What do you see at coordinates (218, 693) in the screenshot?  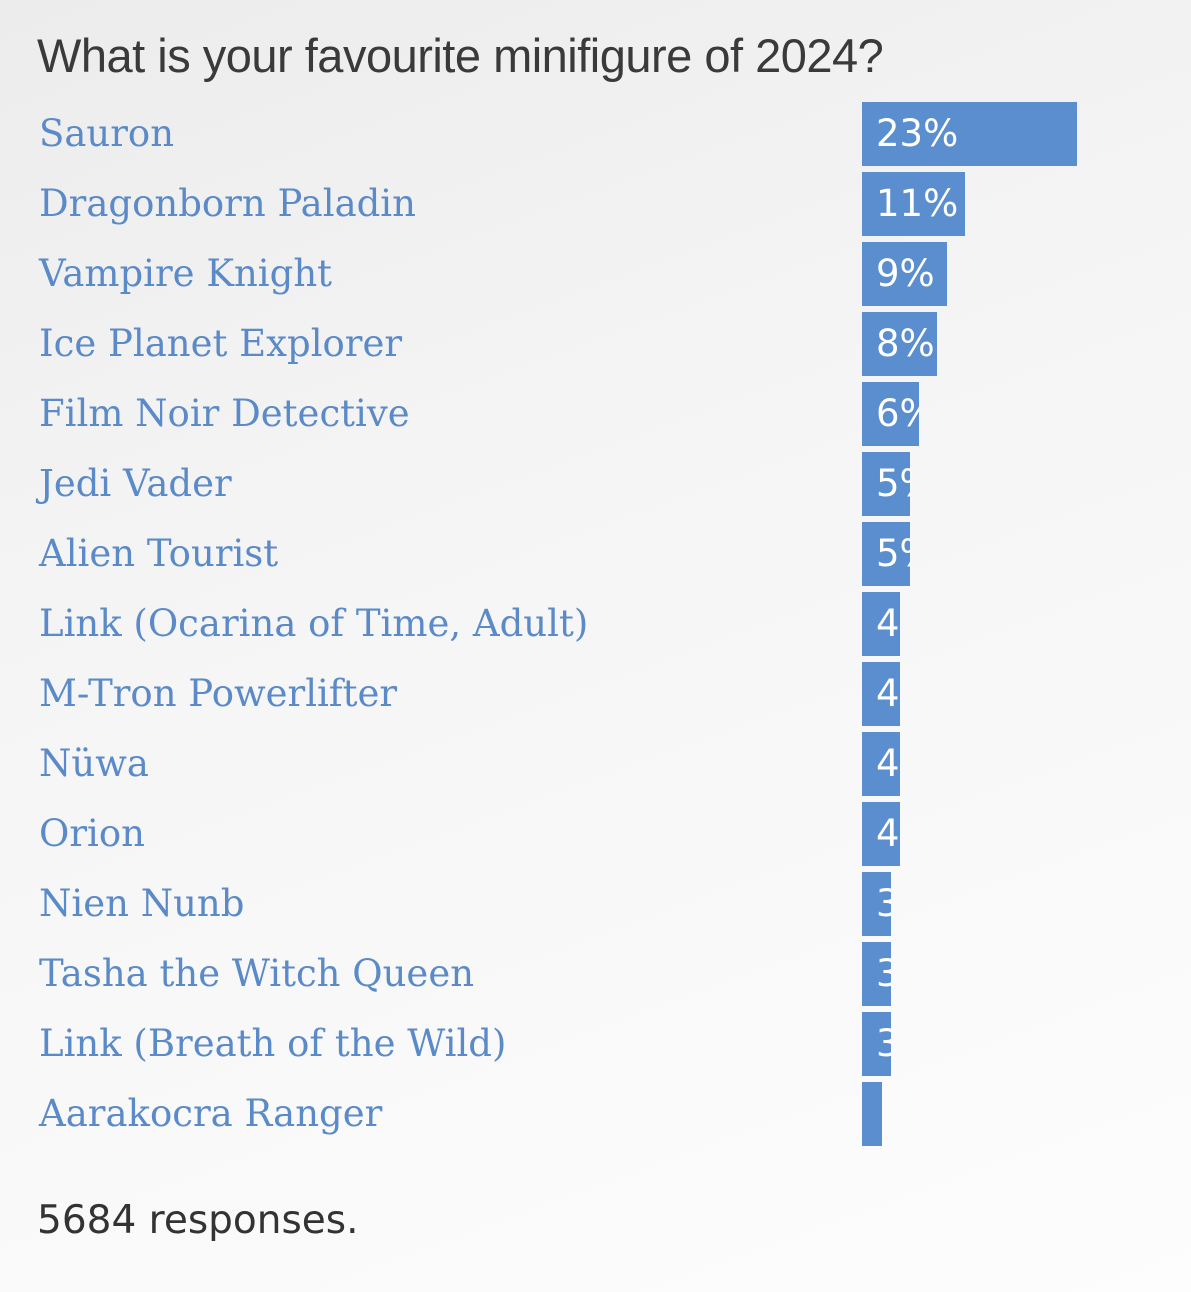 I see `option-label: M-Tron Powerlifter` at bounding box center [218, 693].